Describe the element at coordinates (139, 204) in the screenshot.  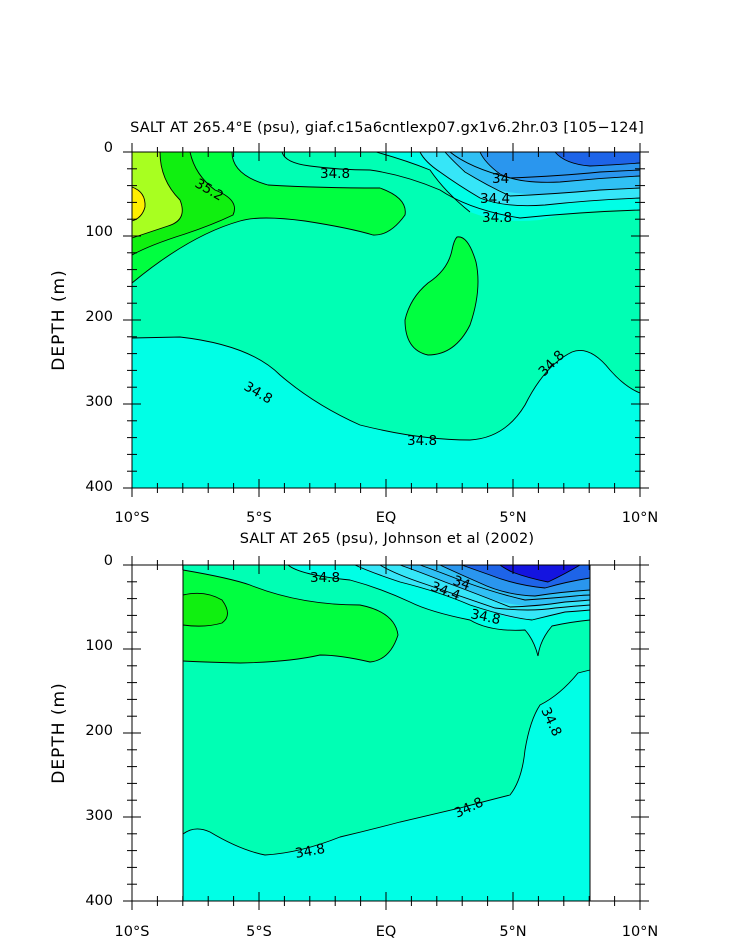
I see `fill-gt-35.6` at that location.